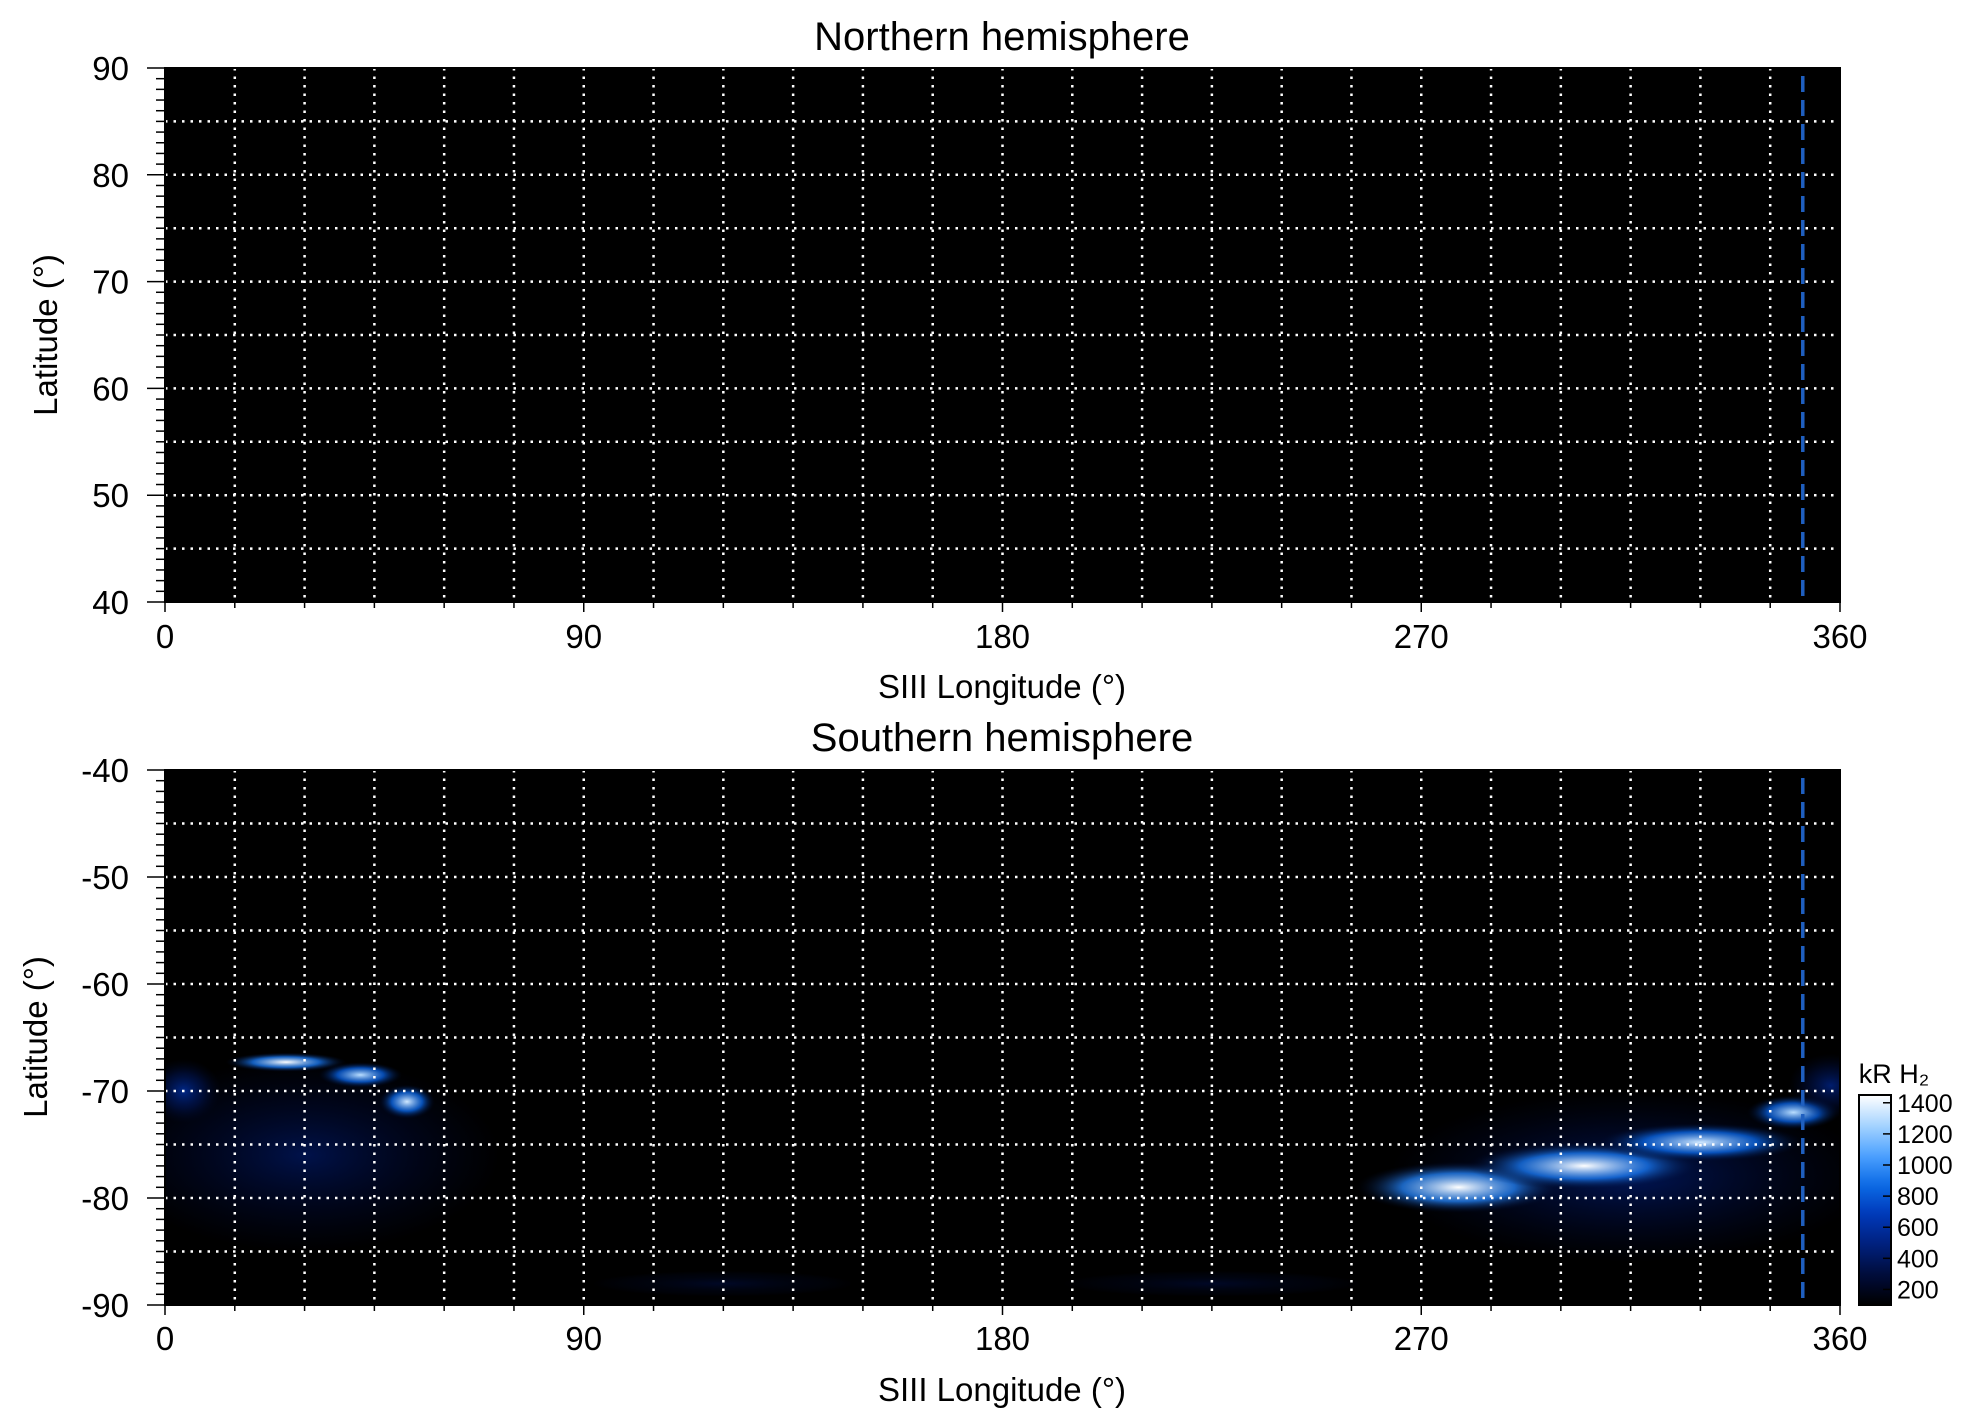  What do you see at coordinates (105, 984) in the screenshot?
I see `y-tick-label: -60` at bounding box center [105, 984].